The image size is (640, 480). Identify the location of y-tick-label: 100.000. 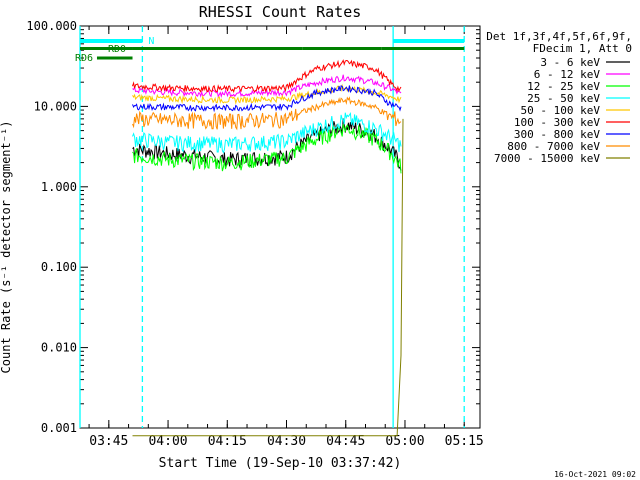
(51, 26).